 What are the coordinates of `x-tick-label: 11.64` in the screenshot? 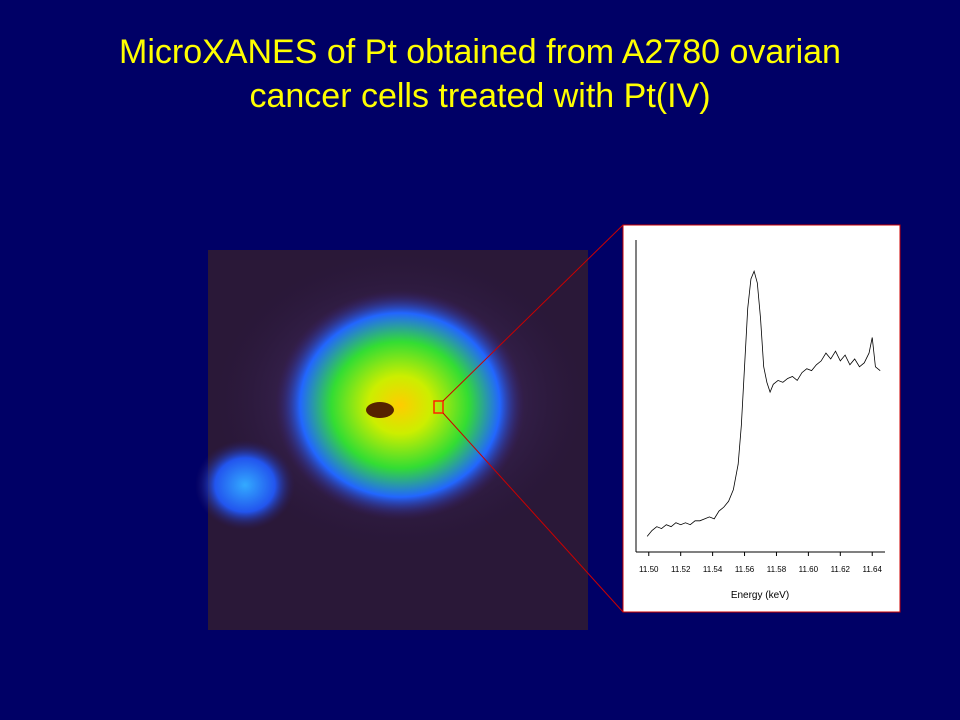 It's located at (873, 569).